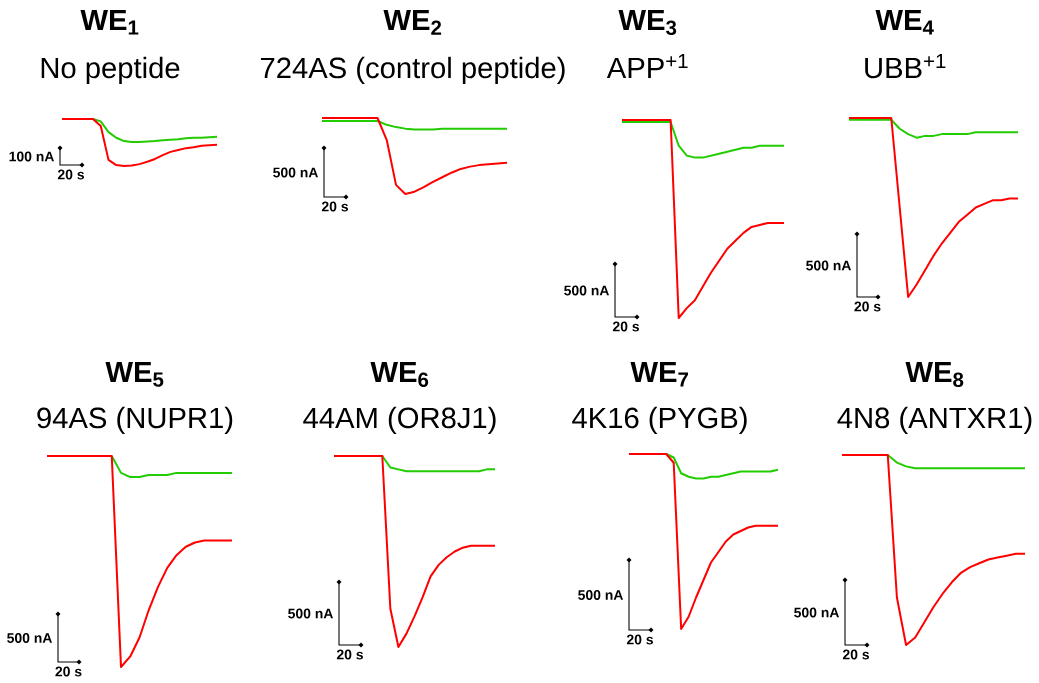 Image resolution: width=1039 pixels, height=683 pixels. Describe the element at coordinates (934, 420) in the screenshot. I see `chart-subtitle: 4N8 (ANTXR1)` at that location.